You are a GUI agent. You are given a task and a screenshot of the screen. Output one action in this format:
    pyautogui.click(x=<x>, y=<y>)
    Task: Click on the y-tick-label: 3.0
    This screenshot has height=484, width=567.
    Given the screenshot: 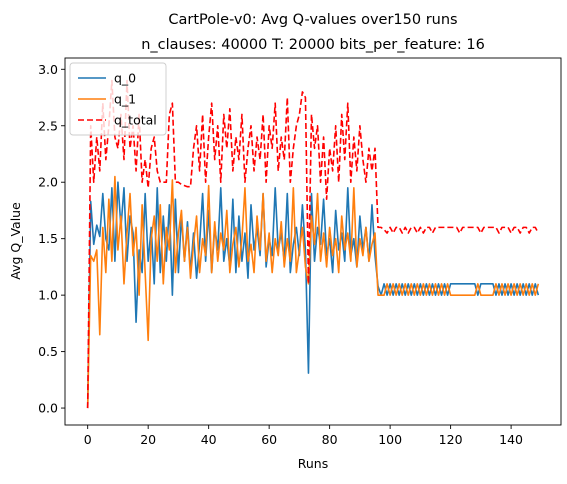 What is the action you would take?
    pyautogui.click(x=48, y=69)
    